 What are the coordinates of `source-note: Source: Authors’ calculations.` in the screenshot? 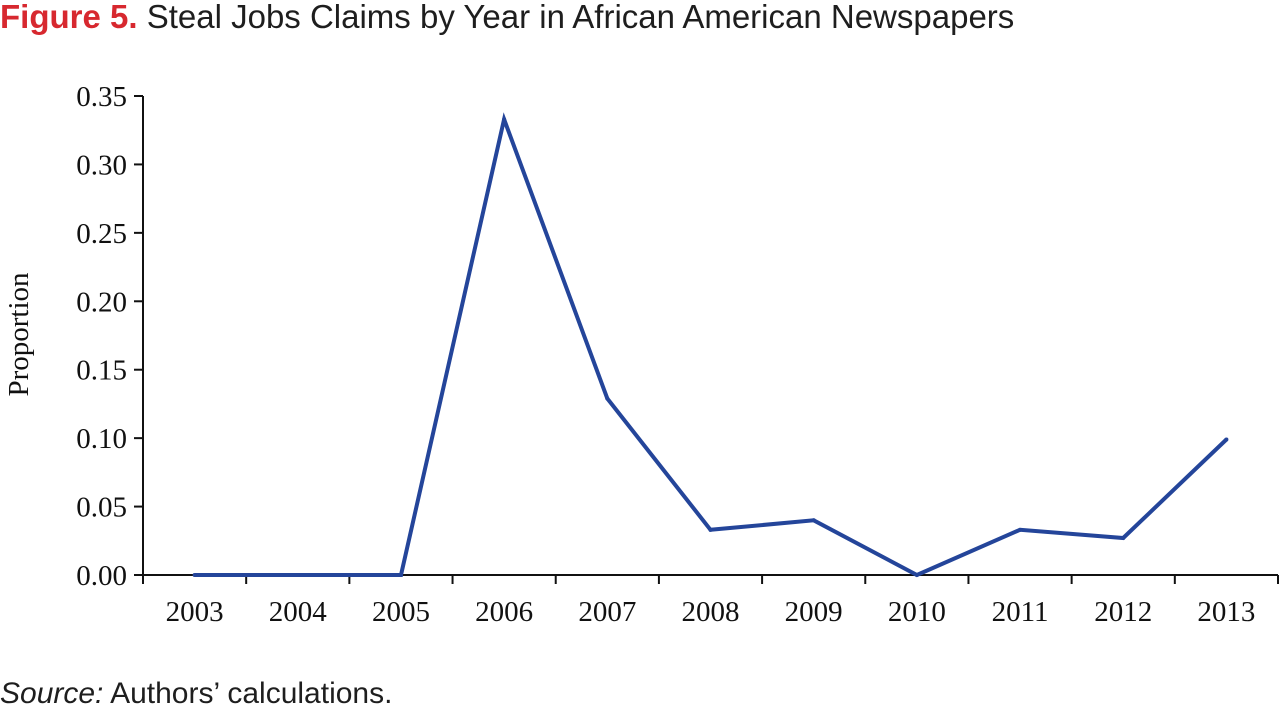 It's located at (196, 694).